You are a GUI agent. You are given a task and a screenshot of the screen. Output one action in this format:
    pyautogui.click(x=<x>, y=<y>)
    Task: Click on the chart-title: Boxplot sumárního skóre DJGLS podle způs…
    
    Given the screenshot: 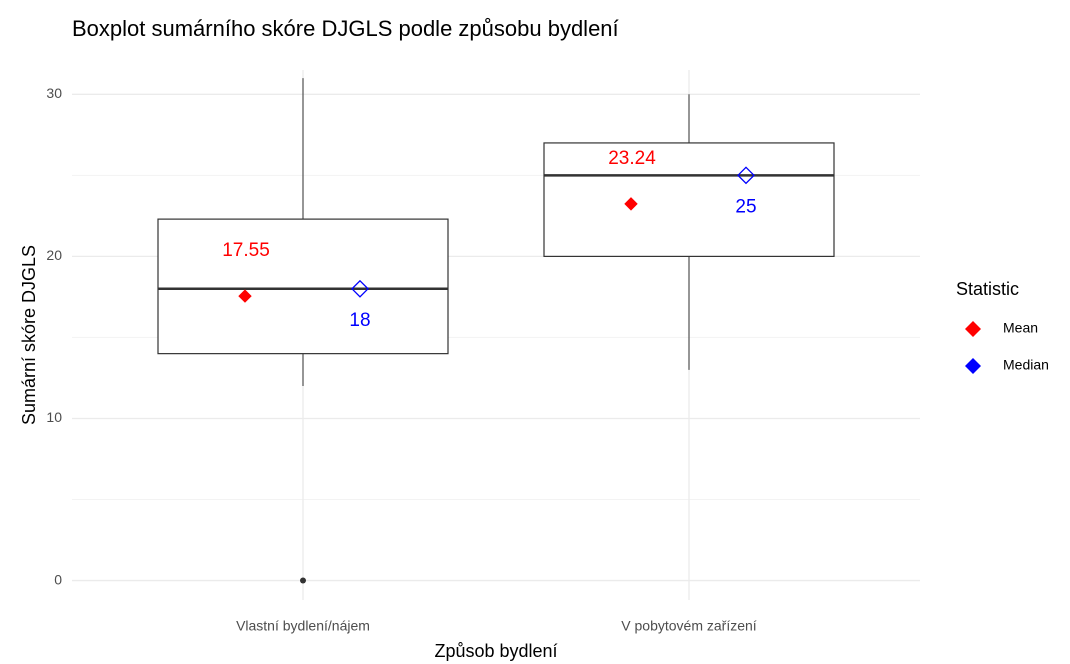 What is the action you would take?
    pyautogui.click(x=345, y=28)
    